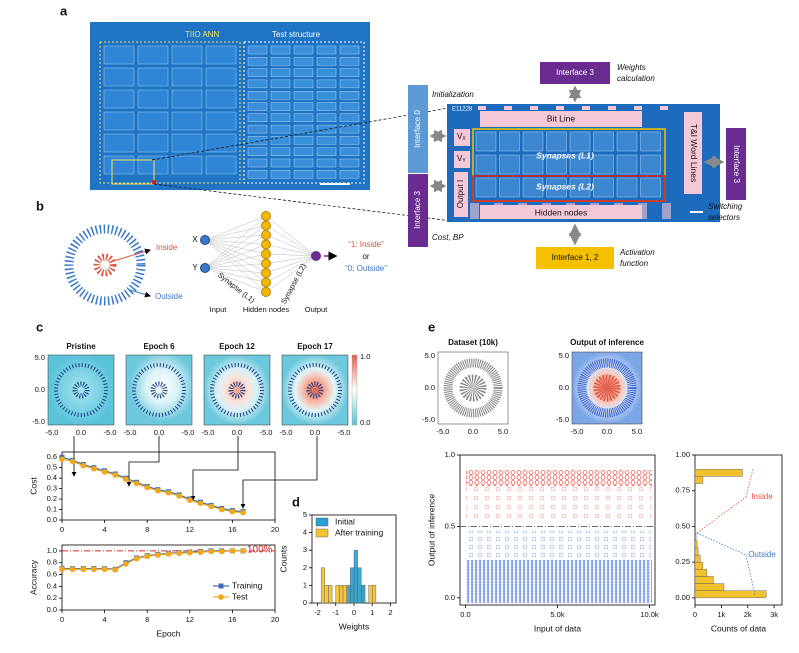  Describe the element at coordinates (152, 486) in the screenshot. I see `series-line` at that location.